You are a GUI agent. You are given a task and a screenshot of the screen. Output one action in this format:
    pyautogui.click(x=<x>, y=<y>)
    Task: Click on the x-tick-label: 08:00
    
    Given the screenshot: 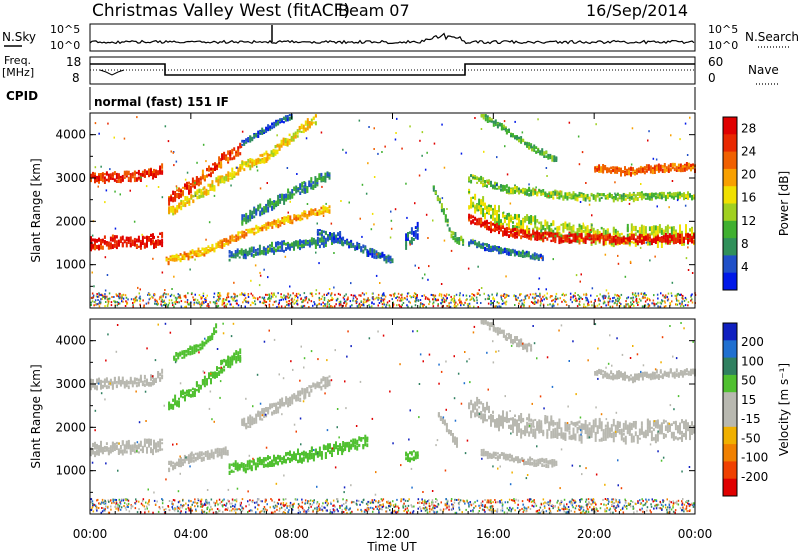 What is the action you would take?
    pyautogui.click(x=291, y=534)
    